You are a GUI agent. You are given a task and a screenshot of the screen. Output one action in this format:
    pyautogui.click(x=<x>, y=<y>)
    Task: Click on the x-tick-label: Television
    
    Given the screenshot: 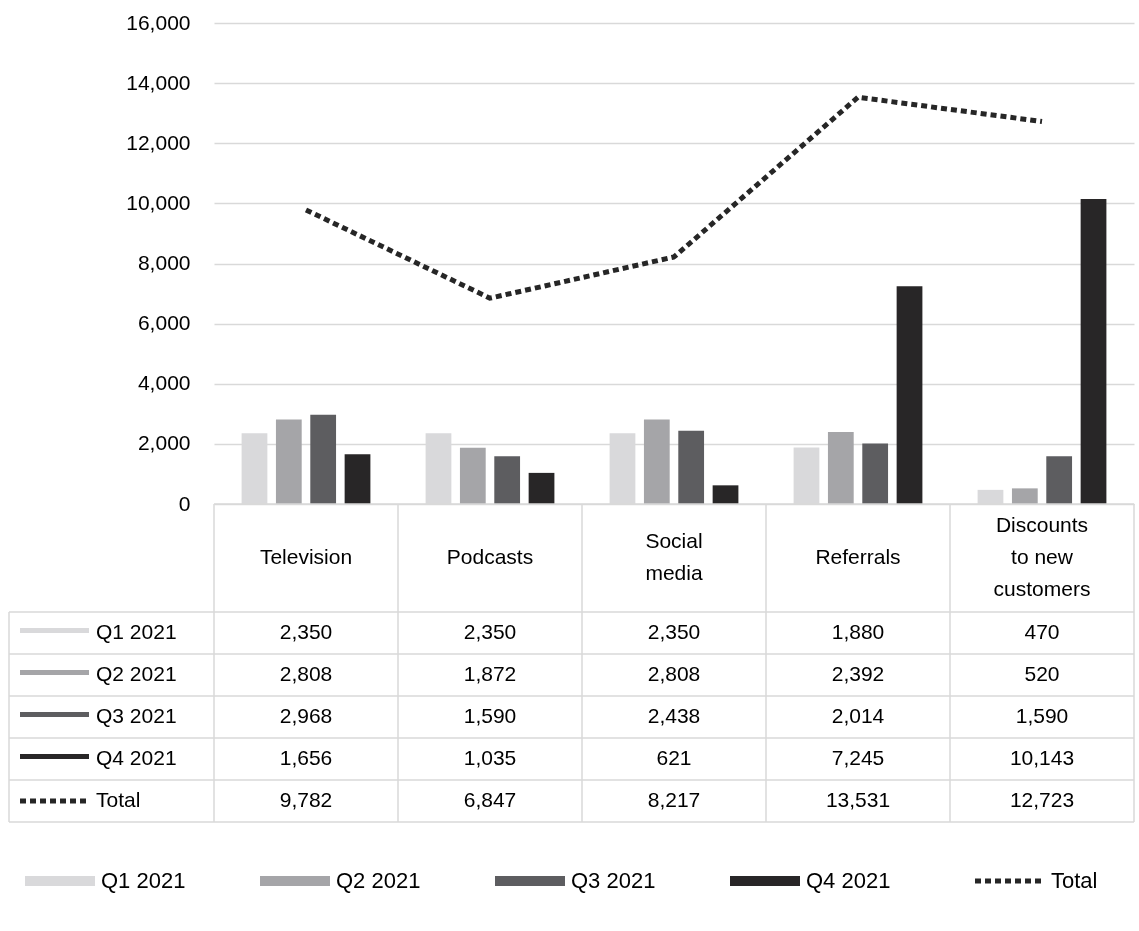 What is the action you would take?
    pyautogui.click(x=306, y=556)
    